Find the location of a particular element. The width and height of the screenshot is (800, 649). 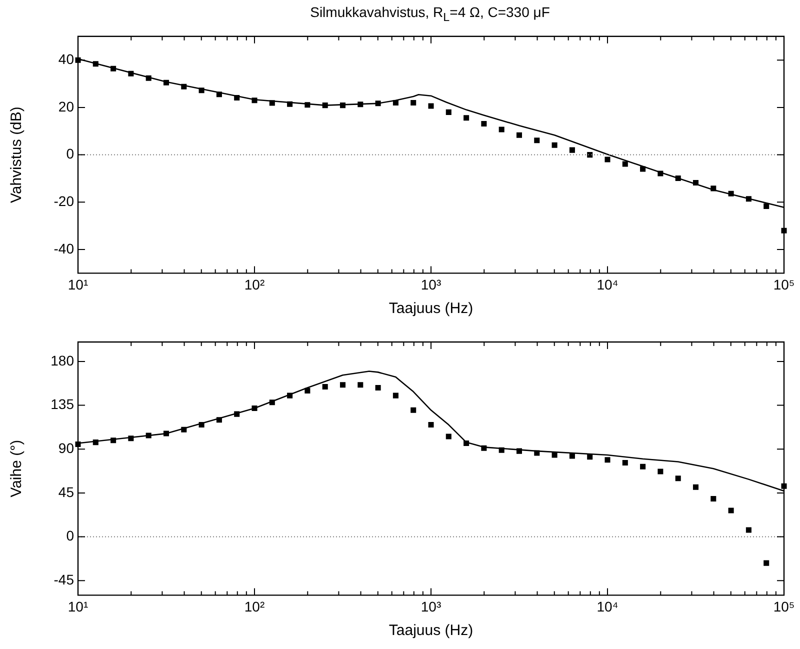

y-axis-title: Vahvistus (dB) is located at coordinates (17, 155).